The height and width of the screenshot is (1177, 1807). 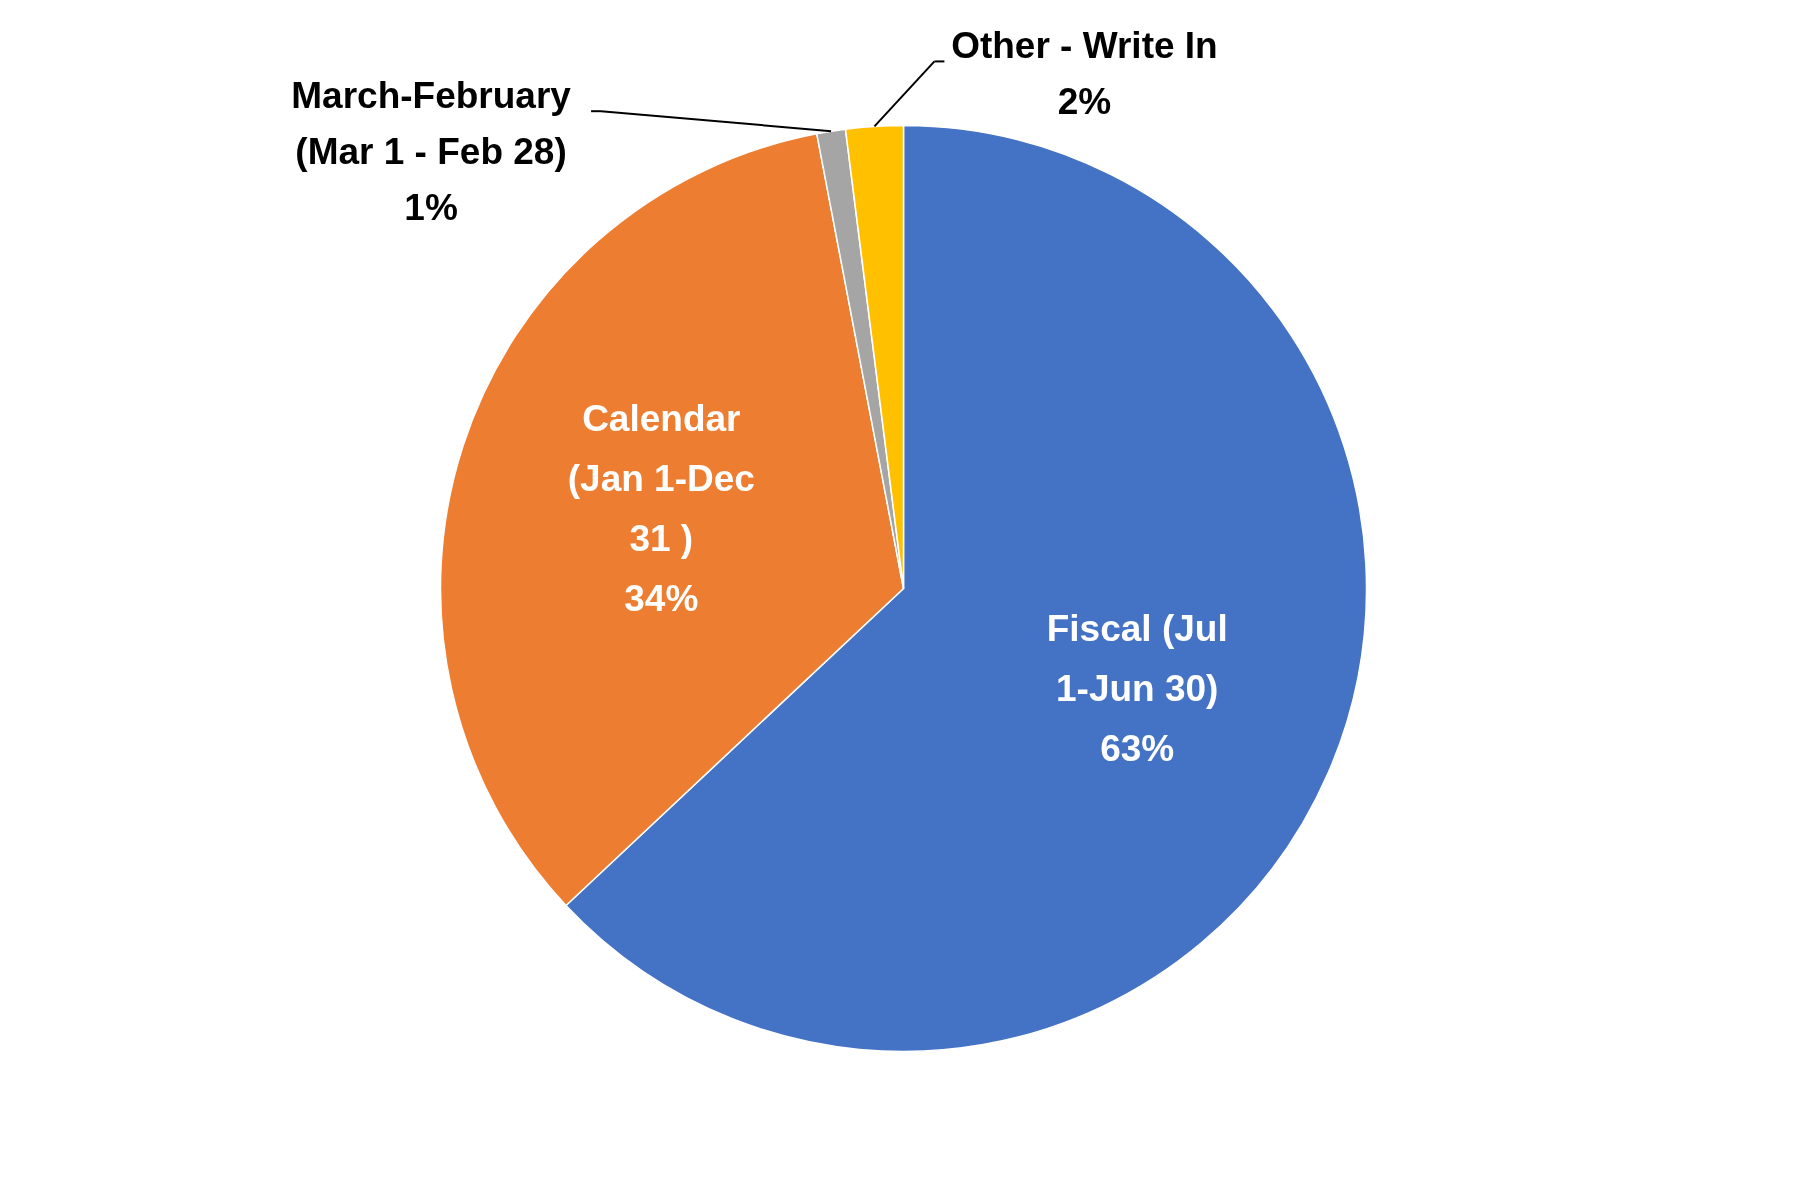 What do you see at coordinates (1137, 658) in the screenshot?
I see `slice-label: Fiscal (Jul 1-Jun 30)` at bounding box center [1137, 658].